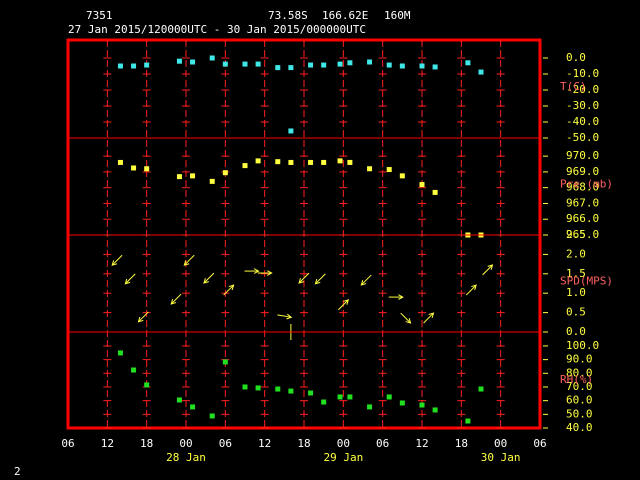  Describe the element at coordinates (582, 202) in the screenshot. I see `y-tick-label: 967.0` at that location.